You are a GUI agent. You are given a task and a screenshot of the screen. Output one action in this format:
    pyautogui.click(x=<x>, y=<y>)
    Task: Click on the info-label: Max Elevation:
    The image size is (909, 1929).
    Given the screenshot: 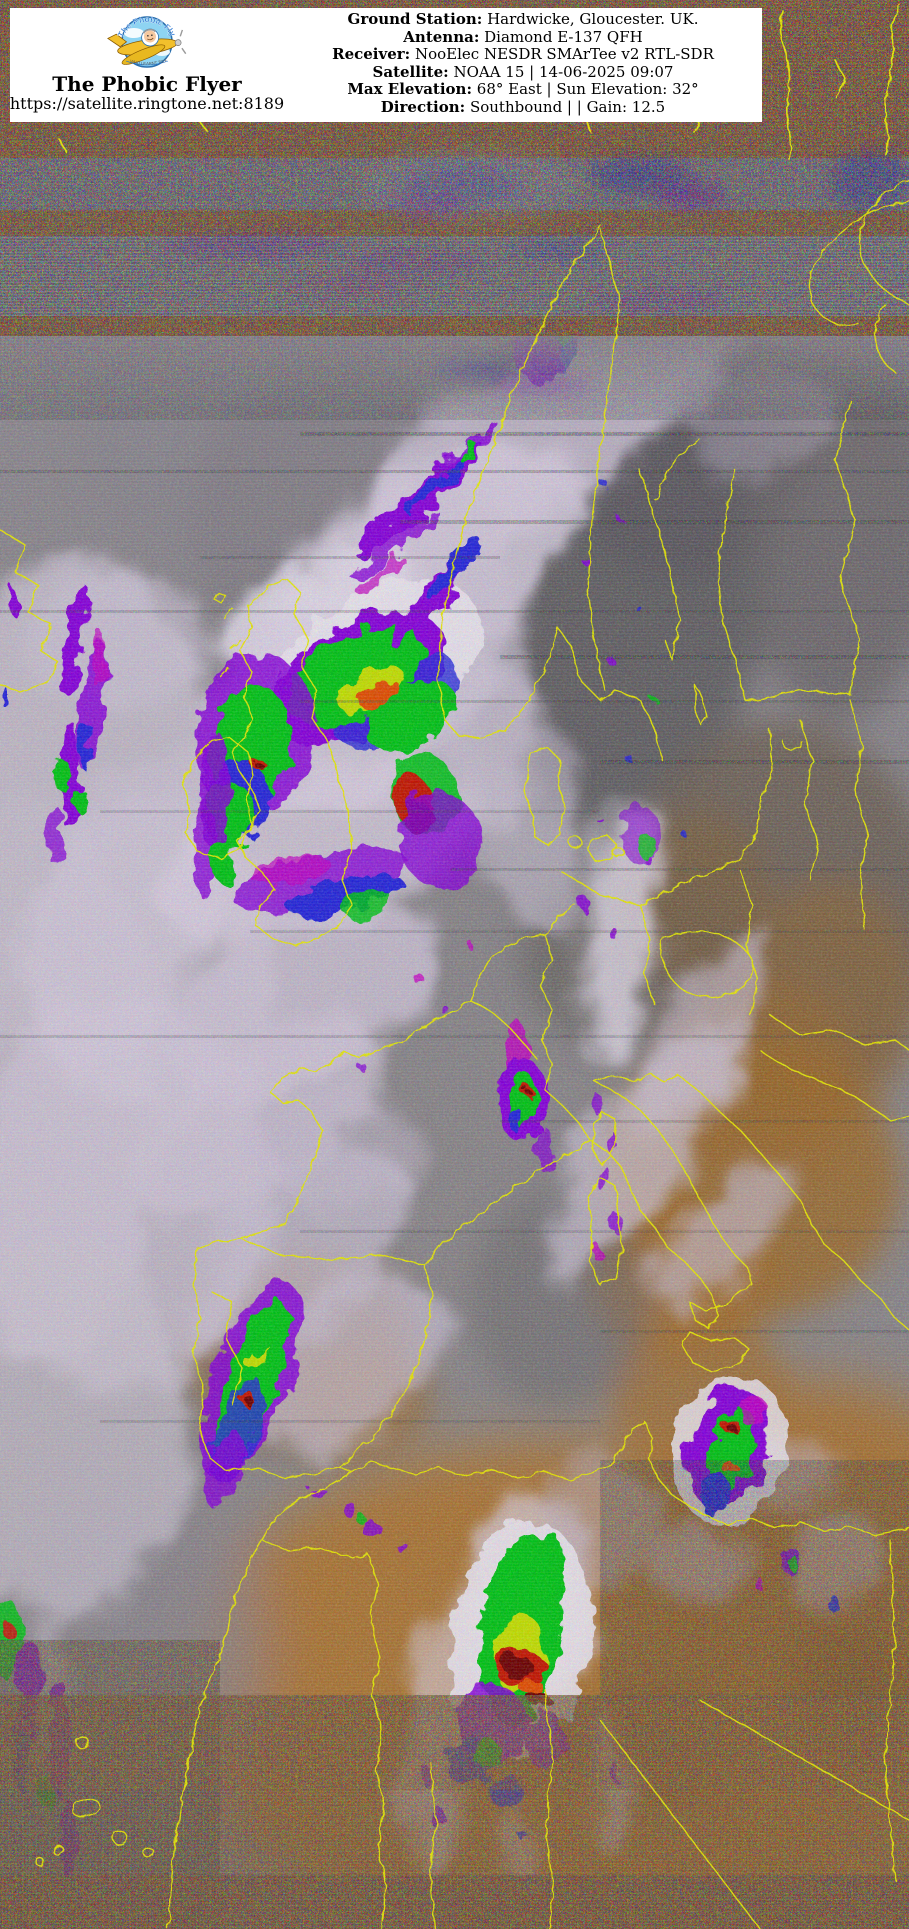 What is the action you would take?
    pyautogui.click(x=409, y=89)
    